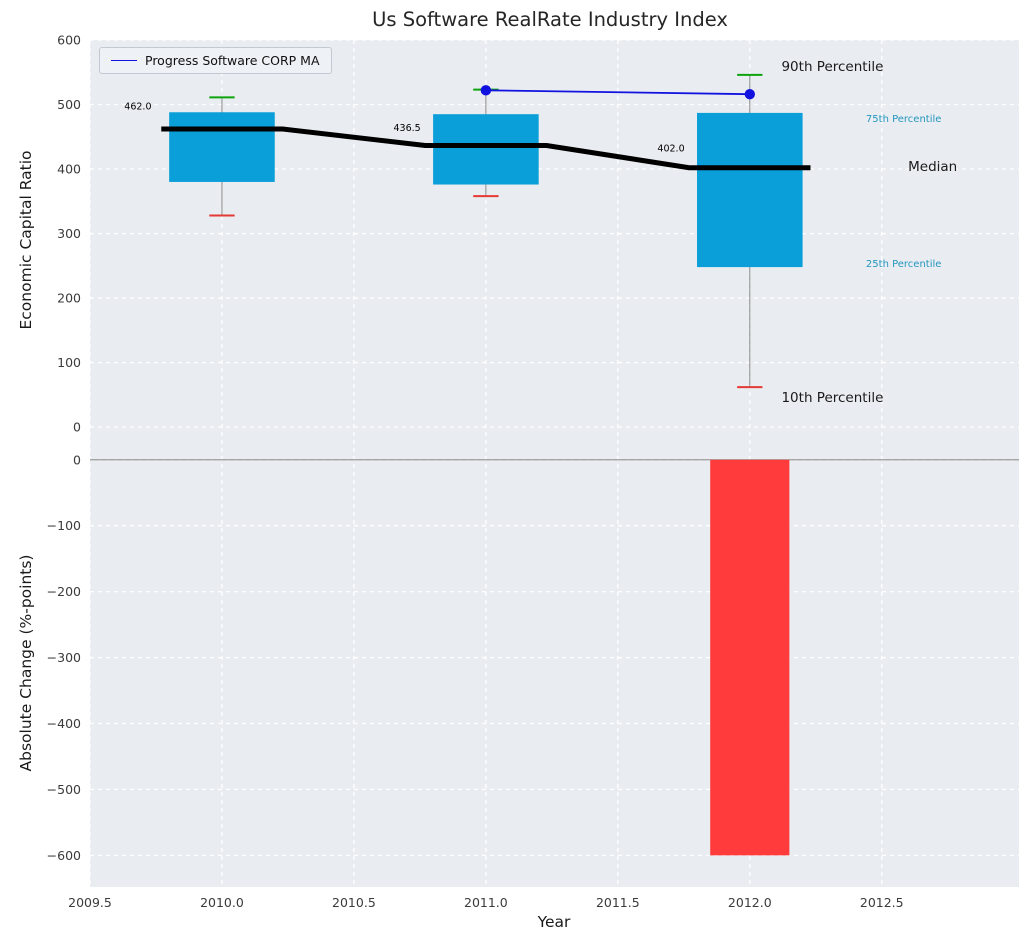 The height and width of the screenshot is (942, 1029). What do you see at coordinates (222, 902) in the screenshot?
I see `x-tick-label: 2010.0` at bounding box center [222, 902].